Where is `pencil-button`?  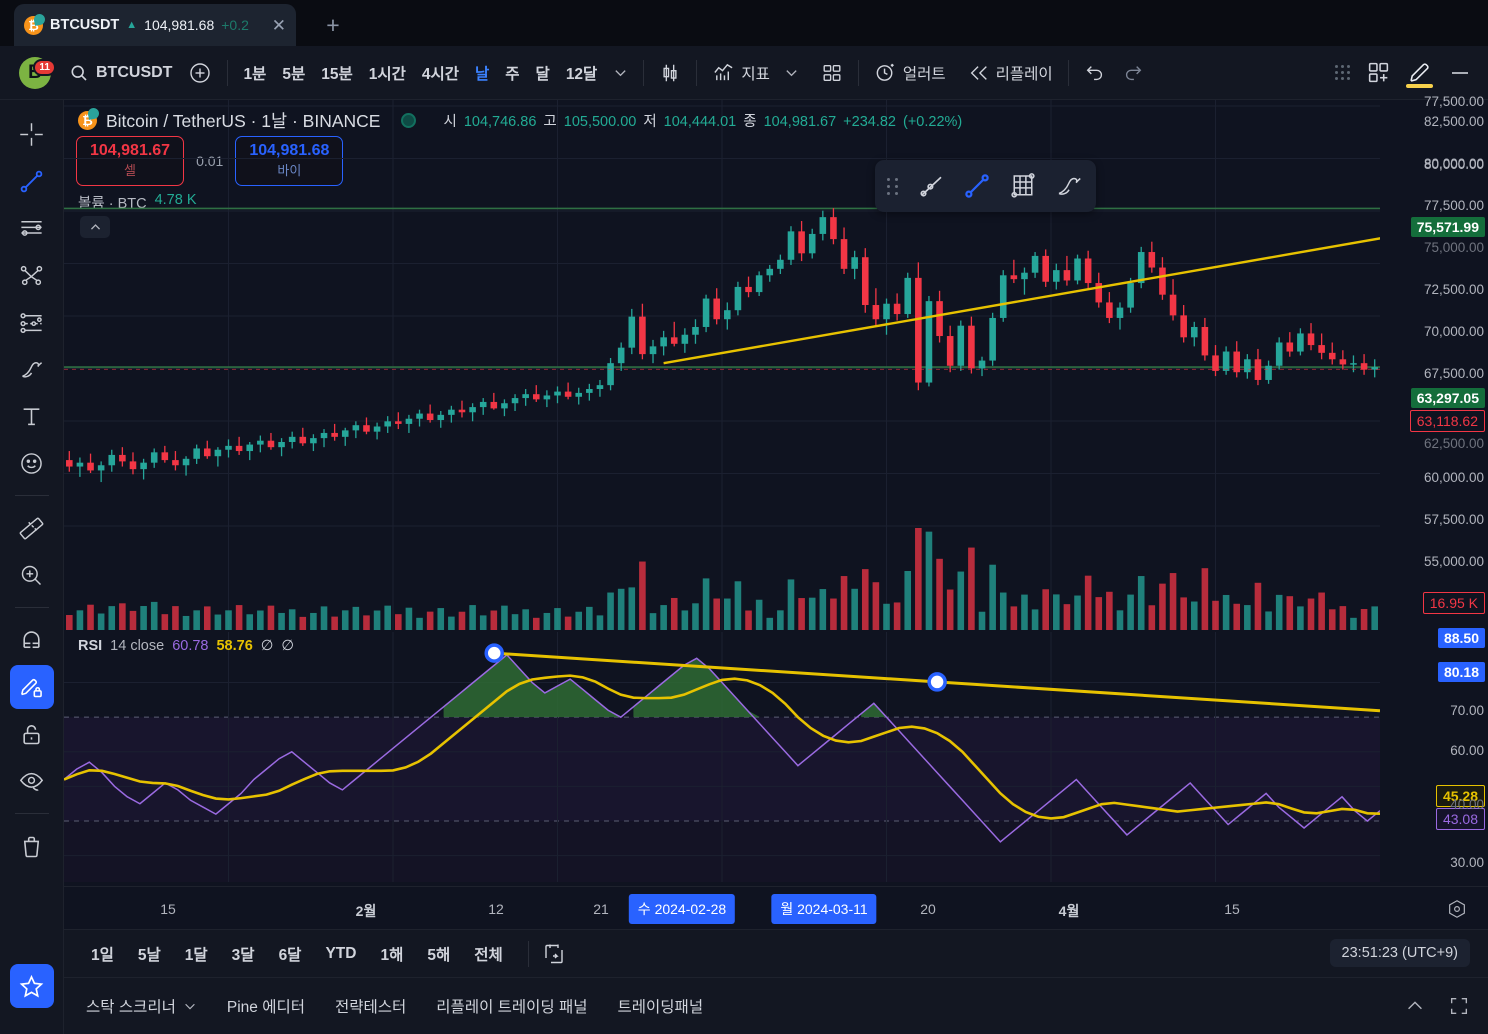
pencil-button is located at coordinates (1419, 73).